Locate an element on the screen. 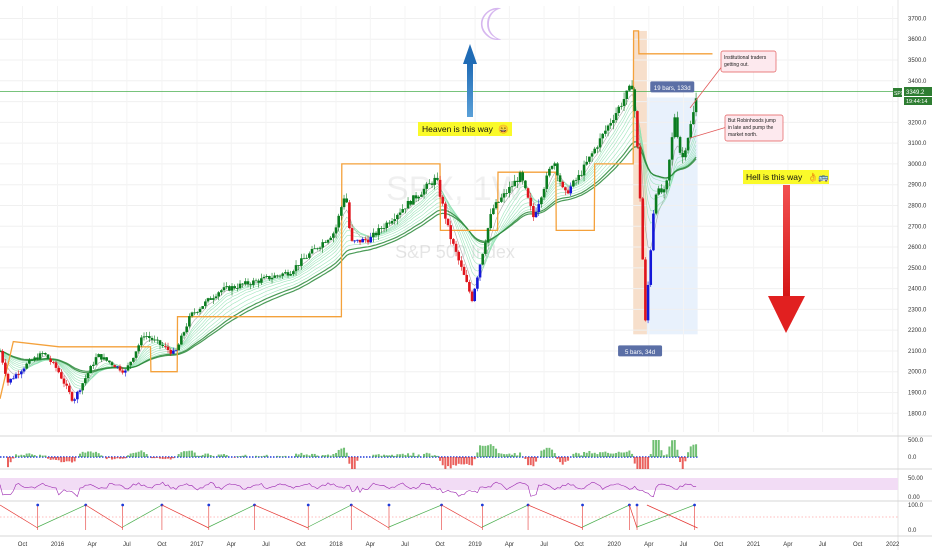 Image resolution: width=932 pixels, height=555 pixels. y-tick-label: 2000.0 is located at coordinates (917, 373).